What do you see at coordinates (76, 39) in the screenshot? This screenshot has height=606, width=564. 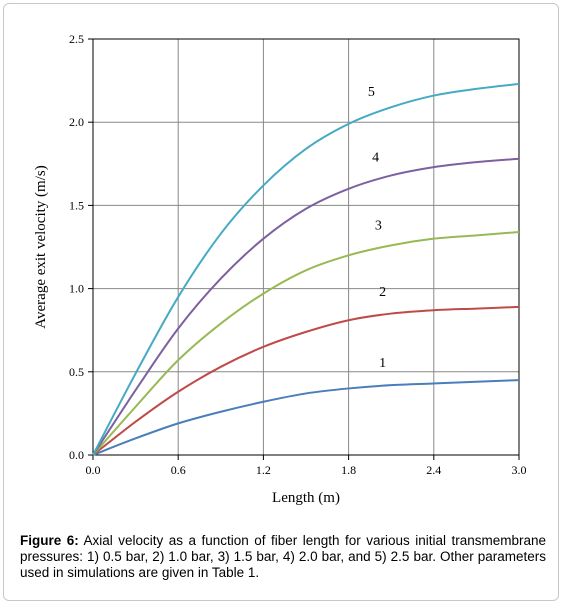 I see `y-tick-label: 2.5` at bounding box center [76, 39].